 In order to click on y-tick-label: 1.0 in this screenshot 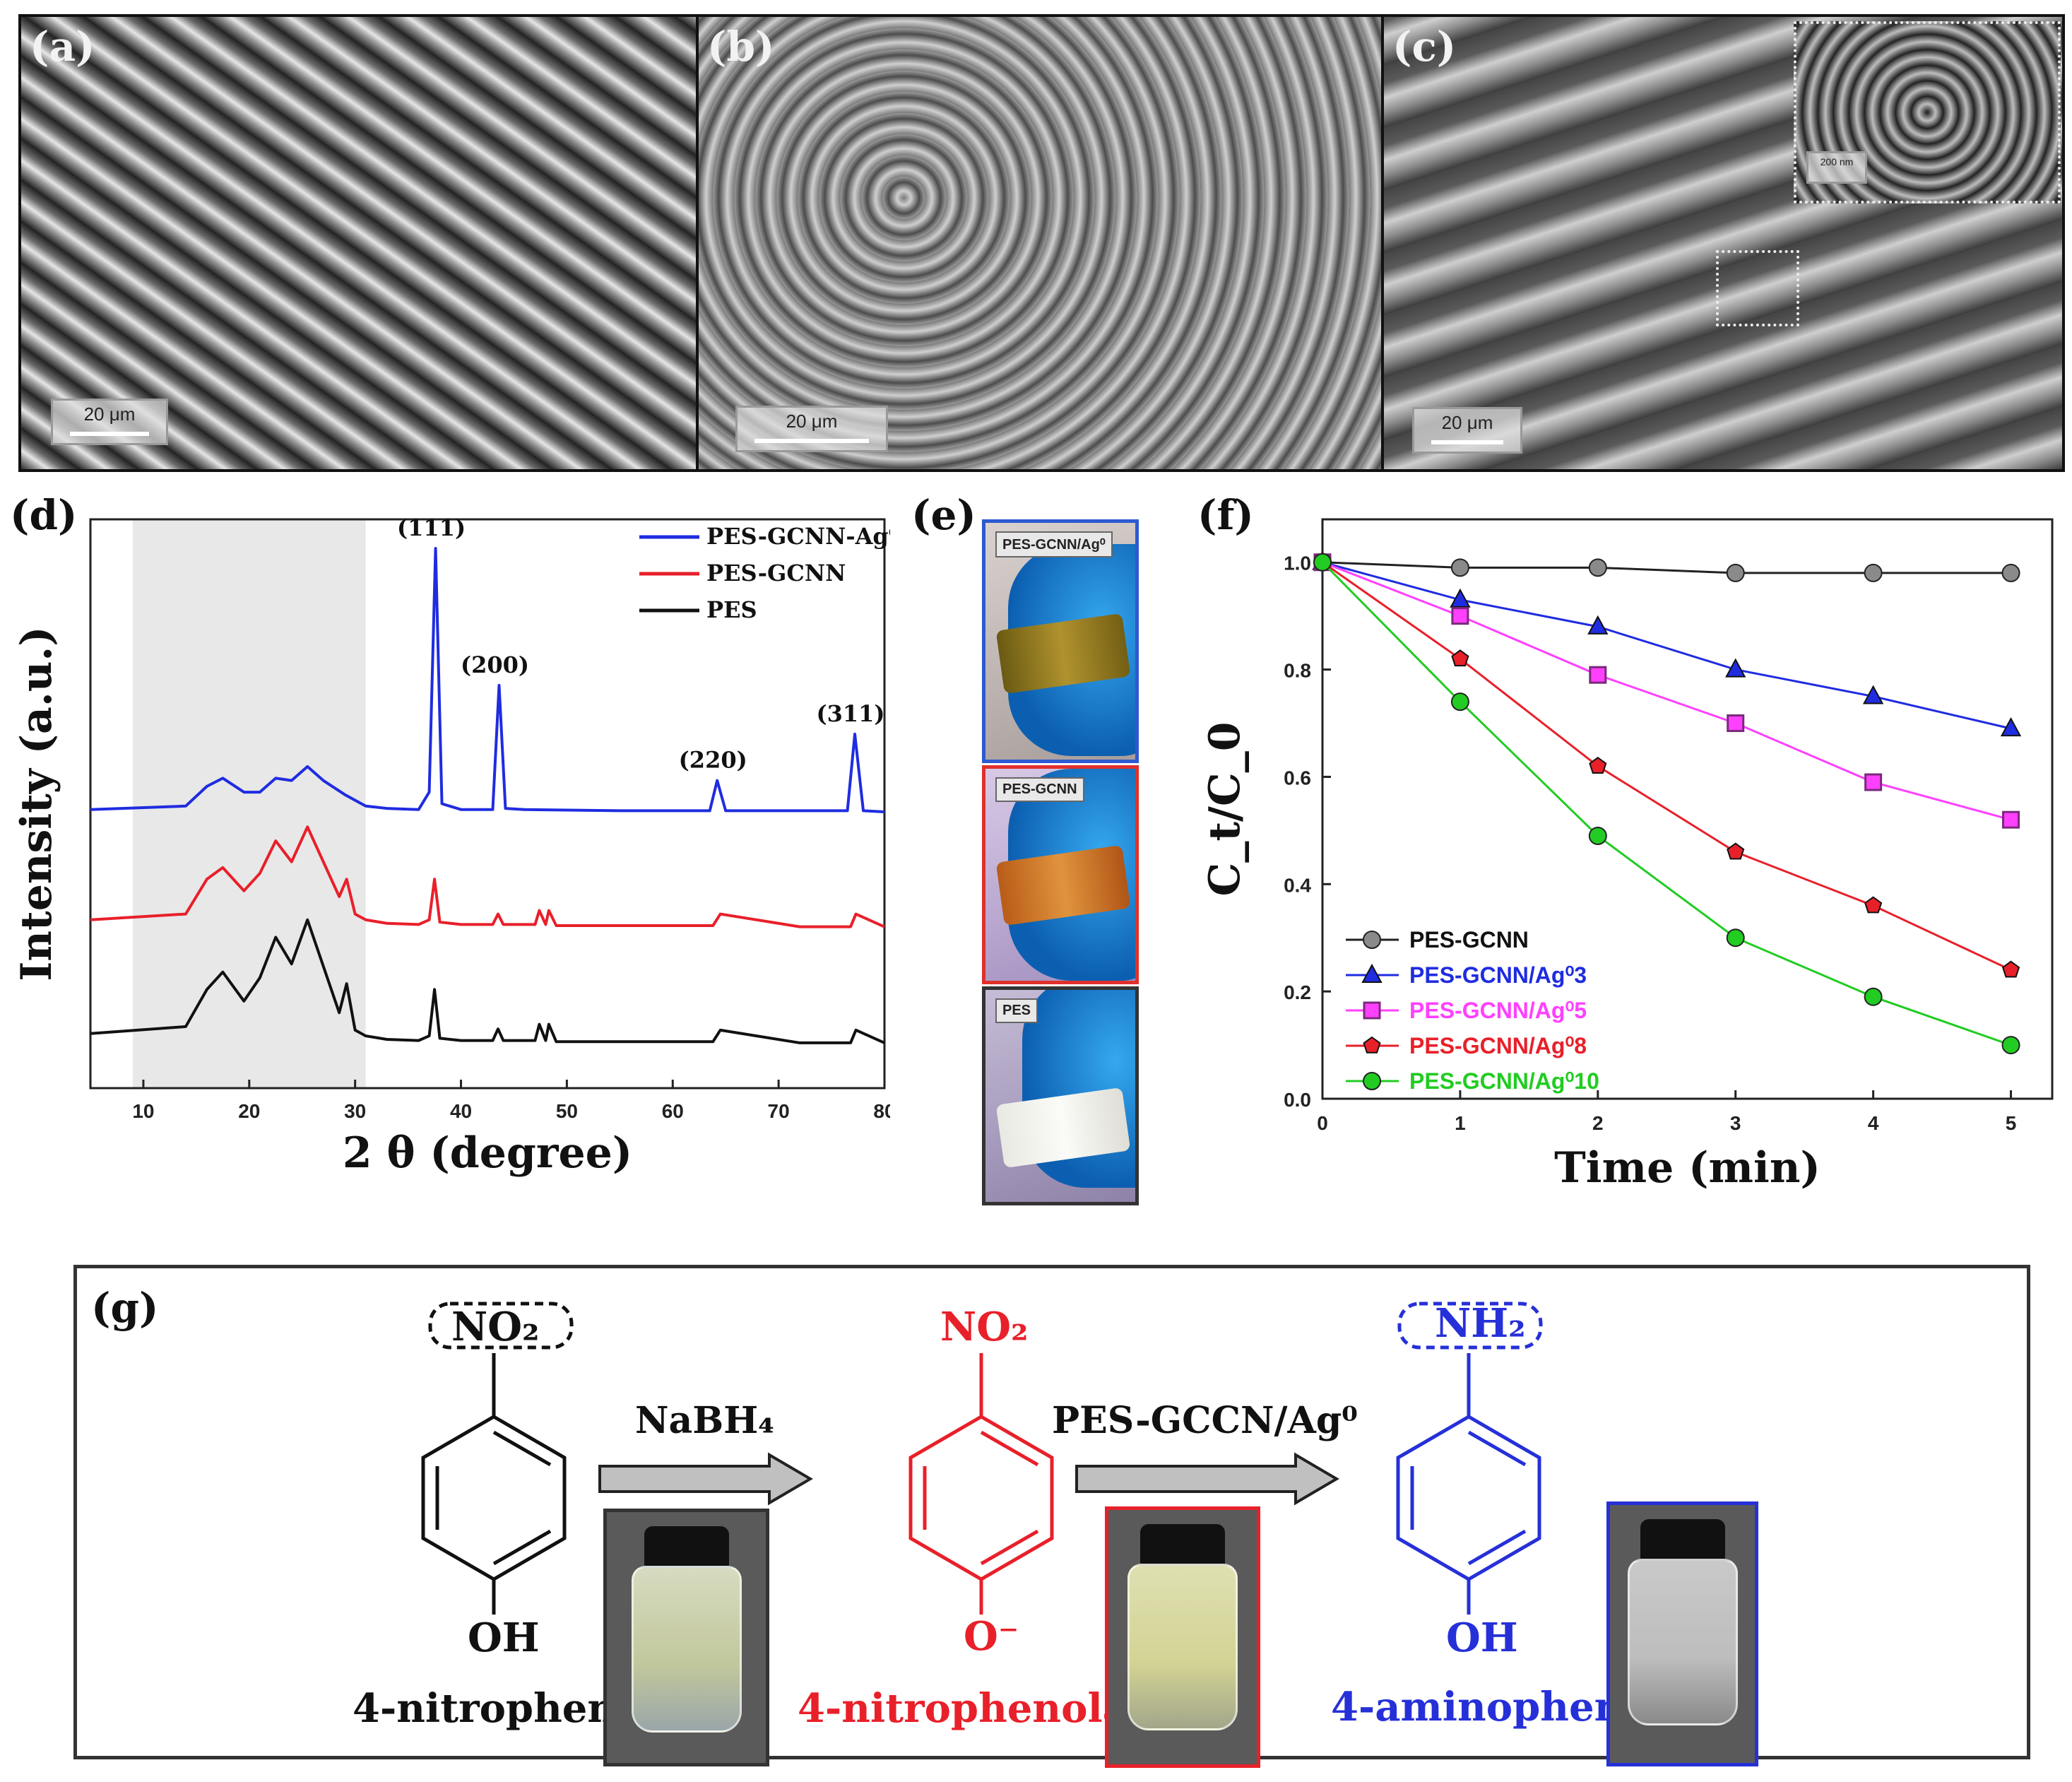, I will do `click(1297, 564)`.